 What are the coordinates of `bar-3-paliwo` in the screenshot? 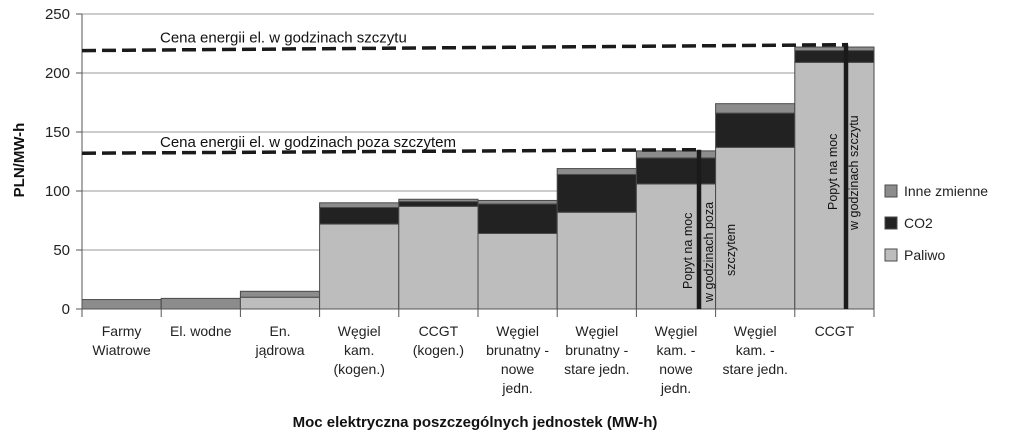 It's located at (359, 266).